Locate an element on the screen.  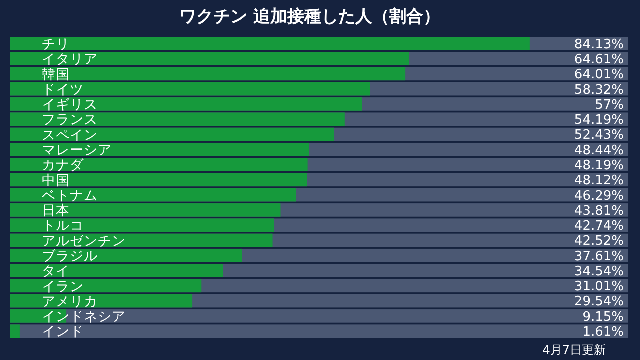
y-tick-label: フランス is located at coordinates (70, 120).